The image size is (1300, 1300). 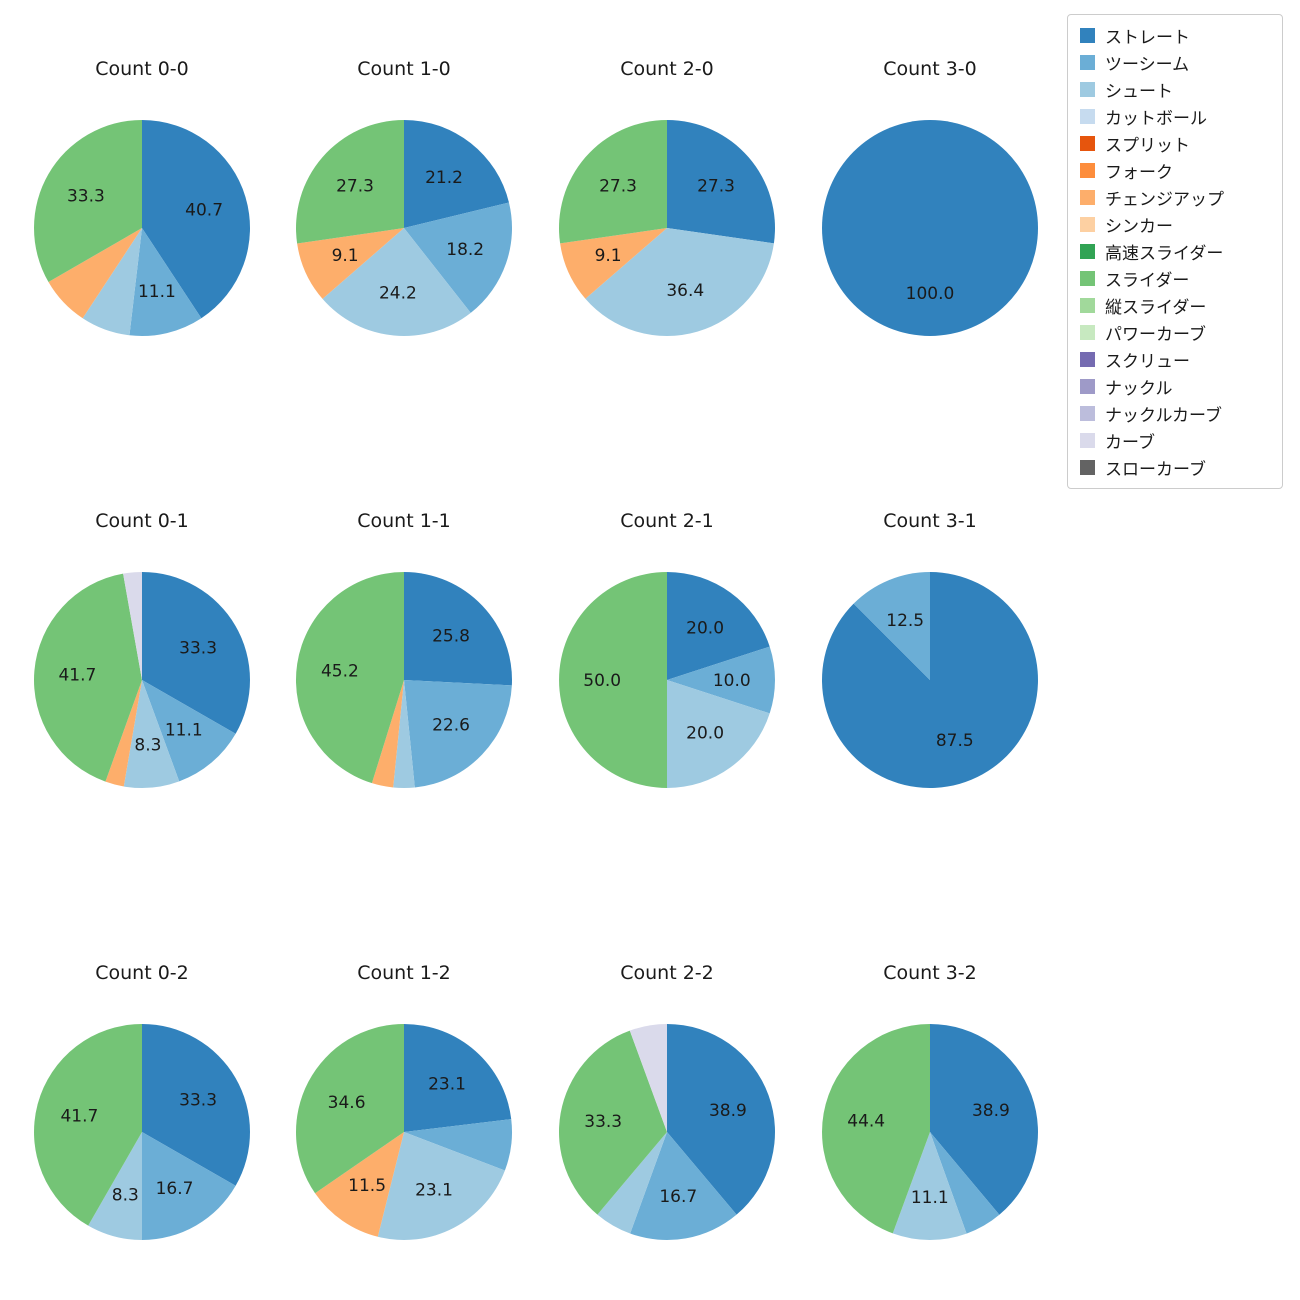 I want to click on chart-title: Count 1-0, so click(x=404, y=69).